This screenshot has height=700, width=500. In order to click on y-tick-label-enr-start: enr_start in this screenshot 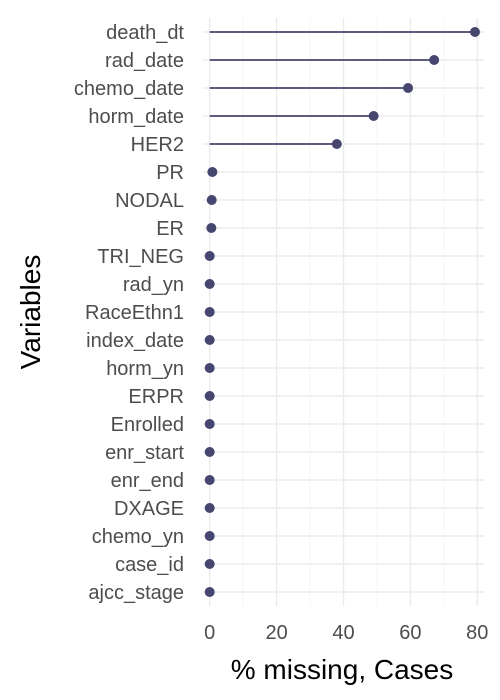, I will do `click(144, 453)`.